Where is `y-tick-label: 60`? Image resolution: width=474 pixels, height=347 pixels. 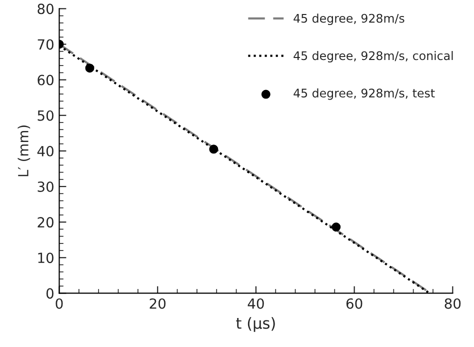
y-tick-label: 60 is located at coordinates (46, 80).